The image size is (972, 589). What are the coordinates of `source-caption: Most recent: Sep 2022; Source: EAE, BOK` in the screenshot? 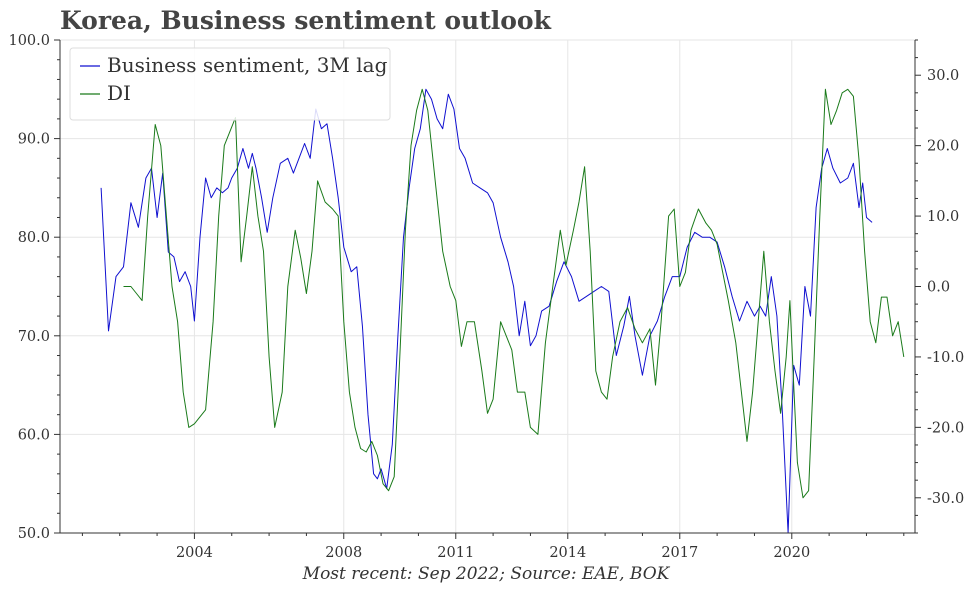 It's located at (486, 574).